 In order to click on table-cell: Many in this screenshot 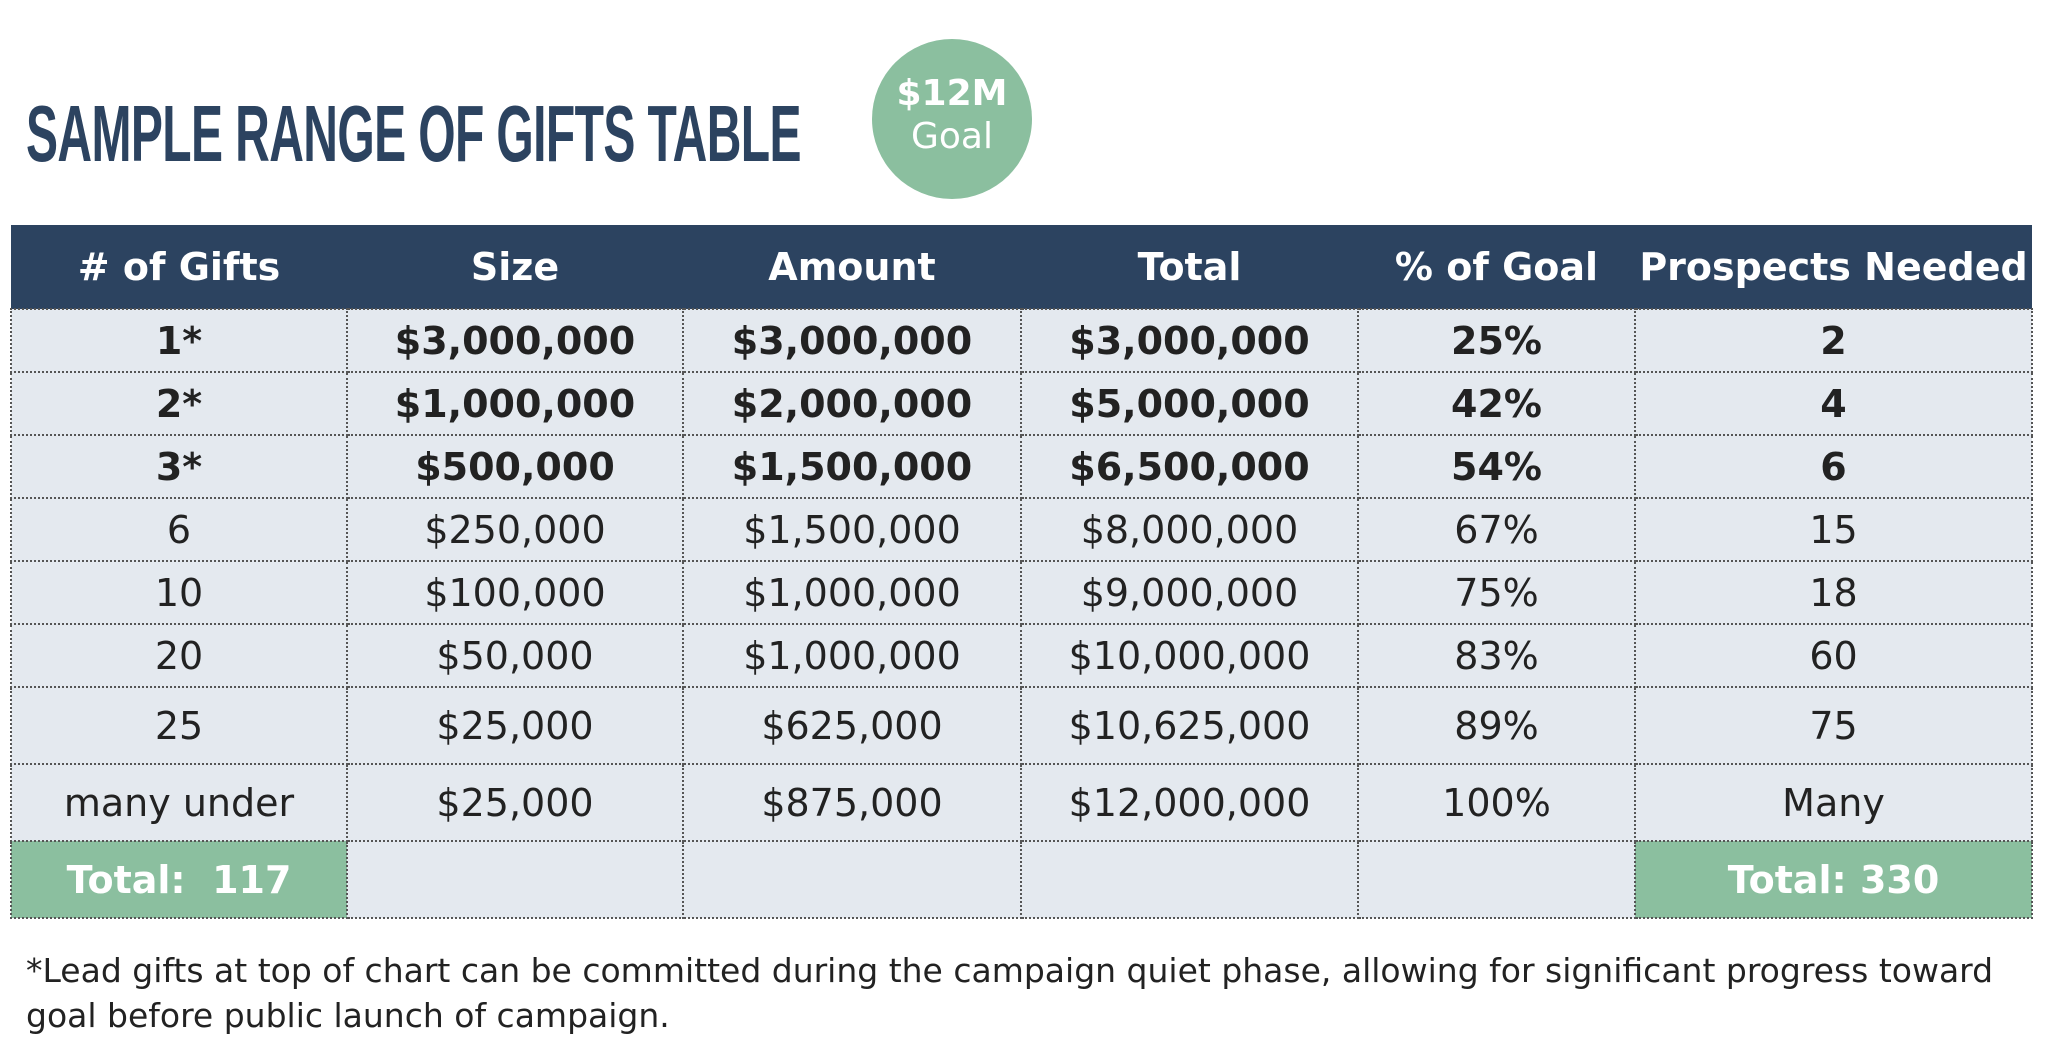, I will do `click(1833, 802)`.